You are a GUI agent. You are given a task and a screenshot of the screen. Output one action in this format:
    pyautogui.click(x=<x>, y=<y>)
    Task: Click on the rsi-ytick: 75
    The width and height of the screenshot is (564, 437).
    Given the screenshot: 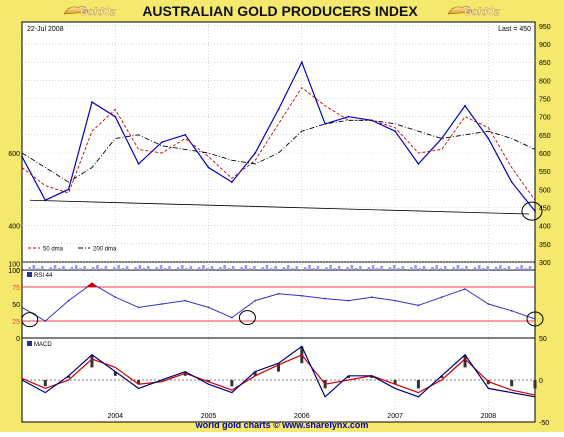 What is the action you would take?
    pyautogui.click(x=16, y=288)
    